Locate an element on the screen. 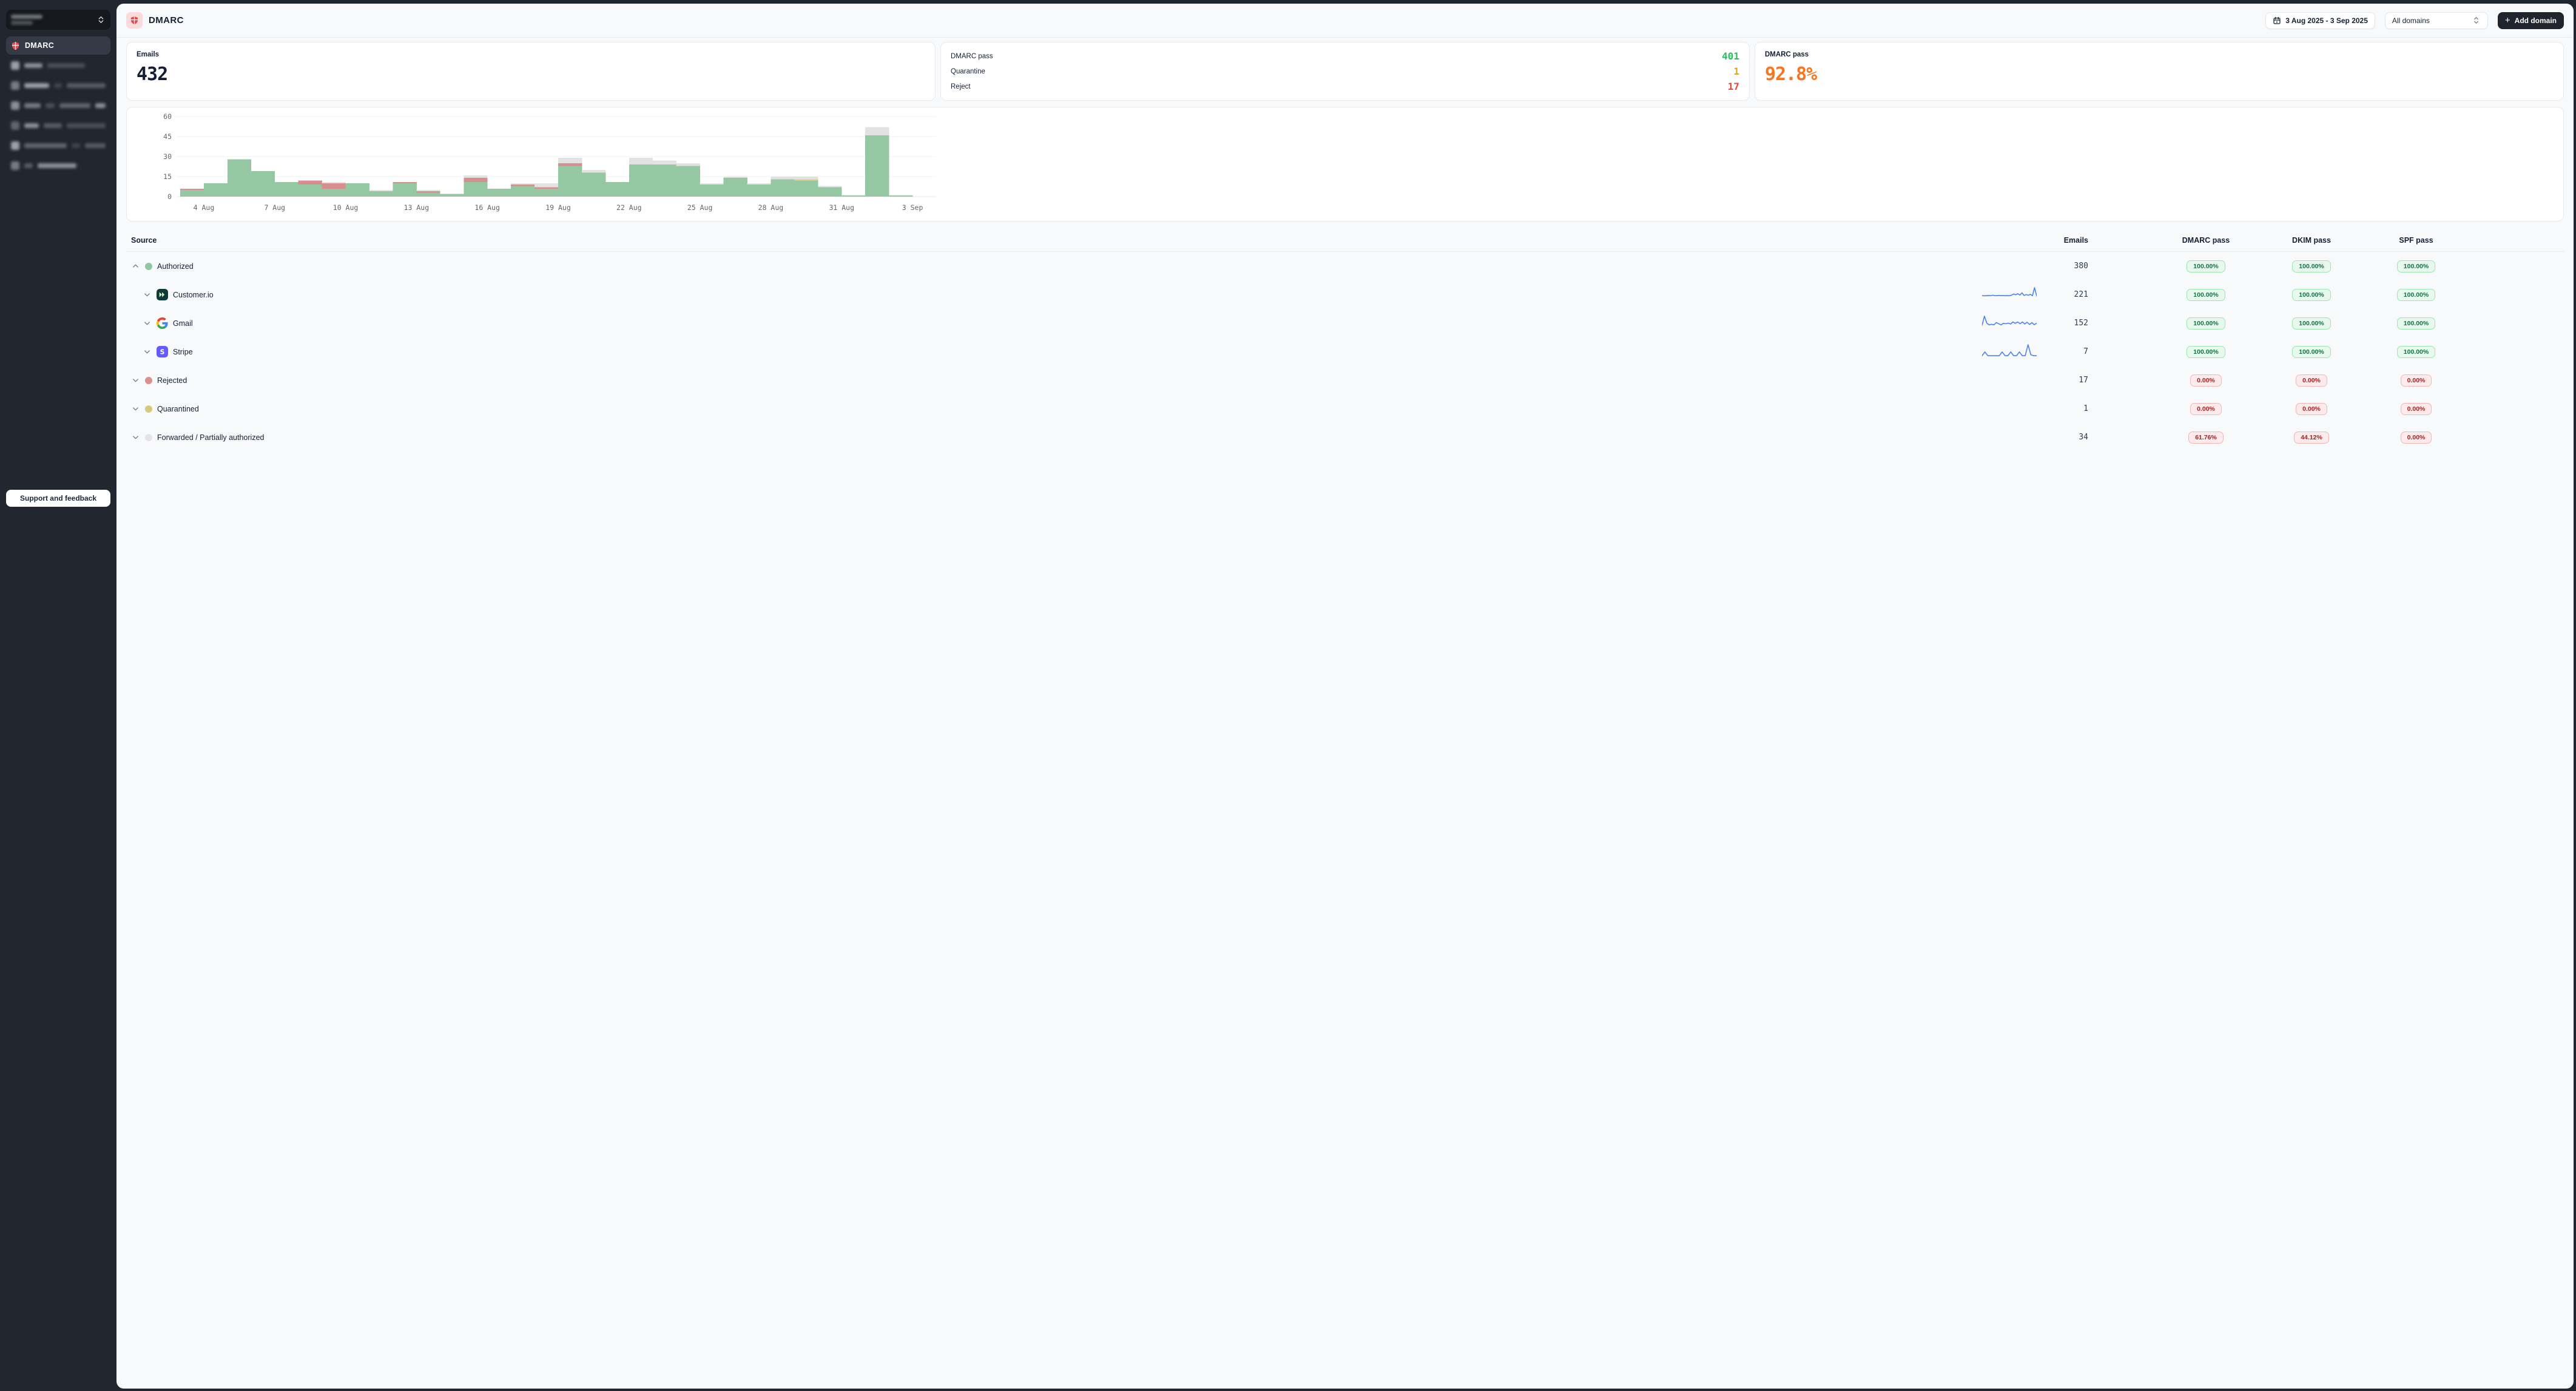 This screenshot has width=2576, height=1391. table-row: S Stripe 7 100.00% 100.00% 100.00% is located at coordinates (1345, 352).